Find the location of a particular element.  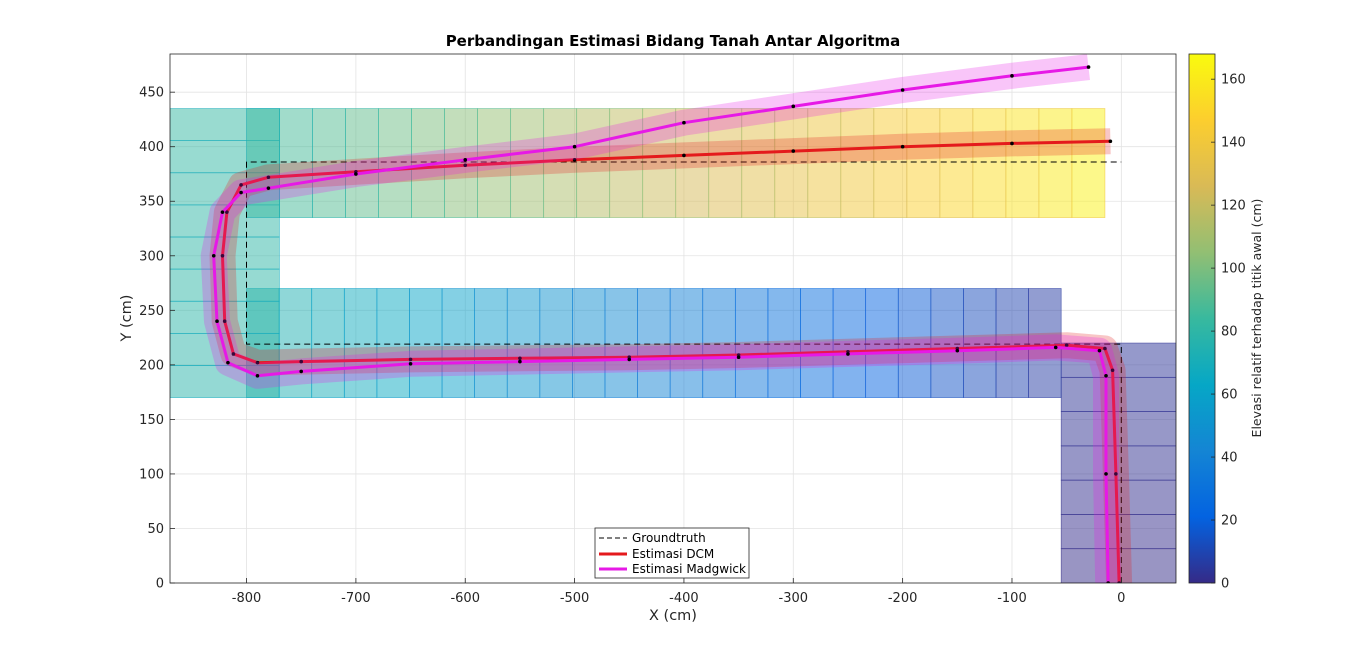

x-tick-label: -200 is located at coordinates (903, 598).